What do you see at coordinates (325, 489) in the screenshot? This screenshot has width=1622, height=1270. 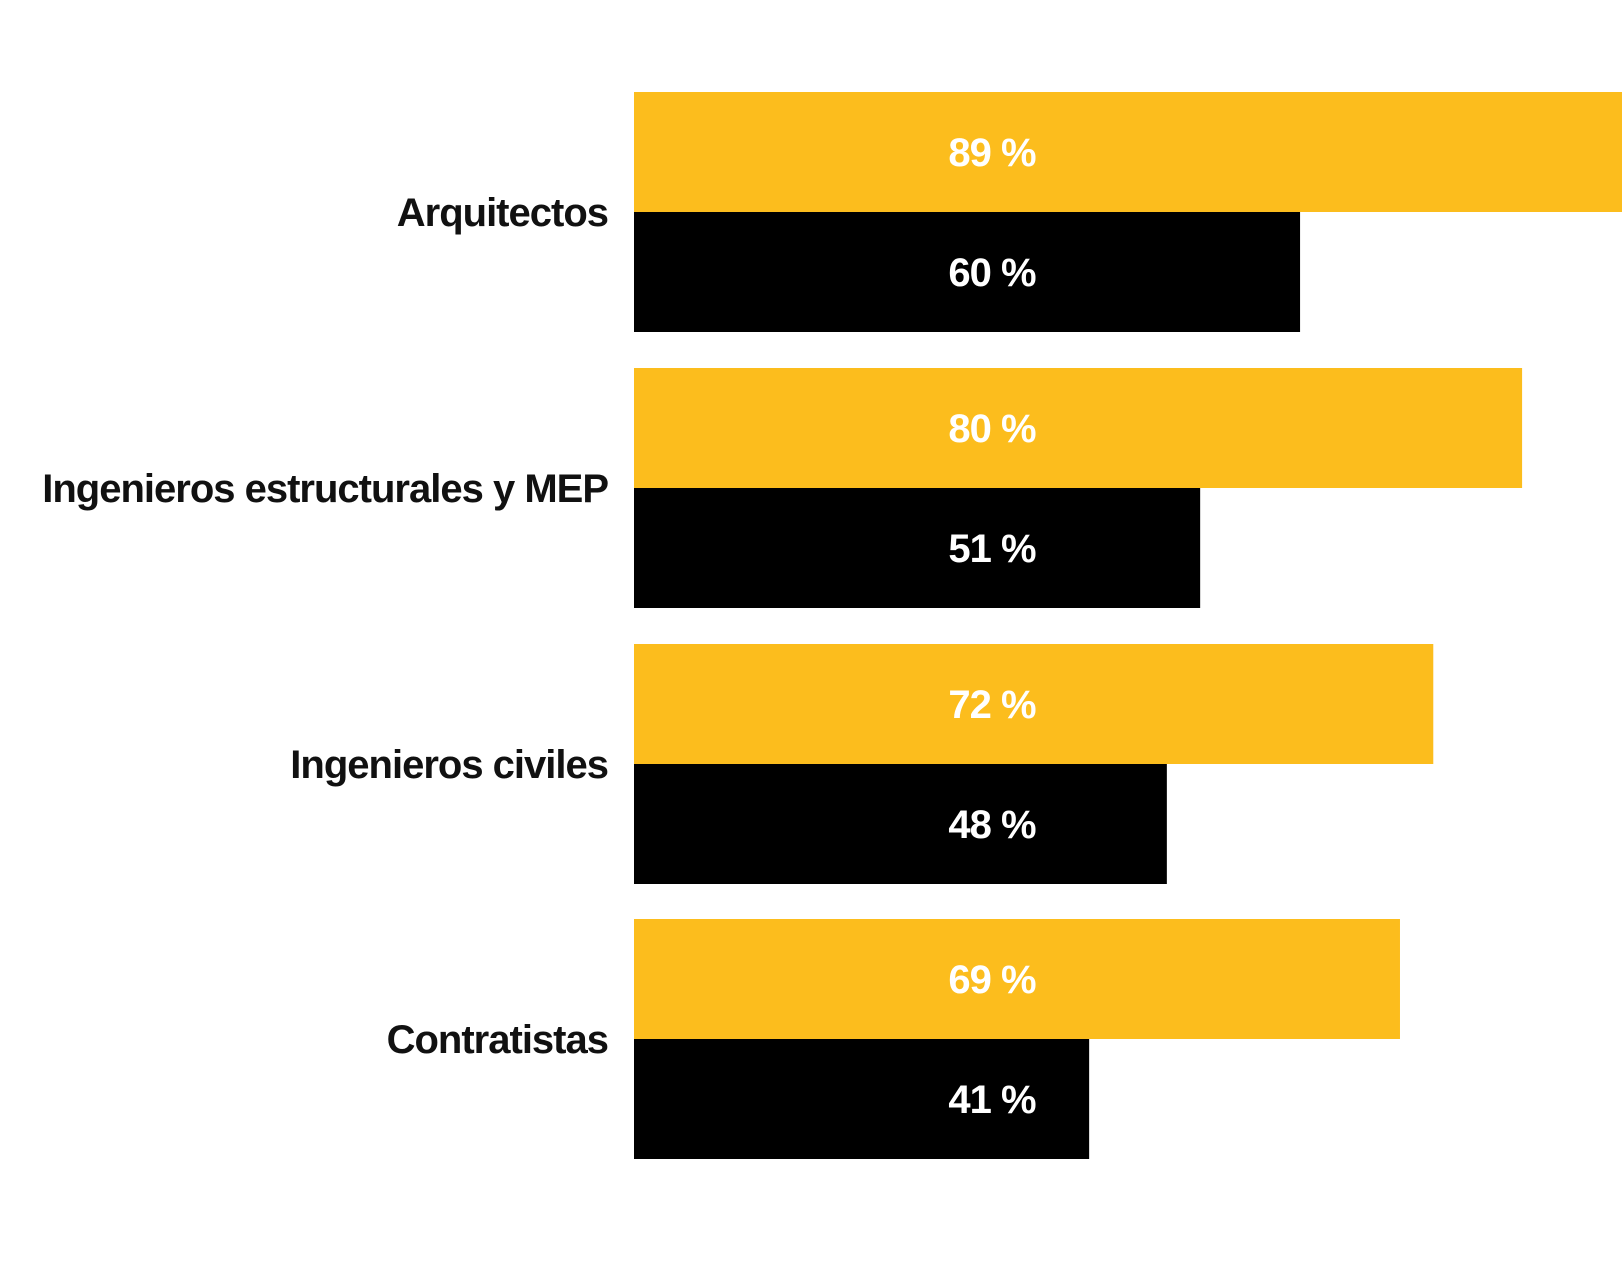 I see `category-label-1: Ingenieros estructurales y MEP` at bounding box center [325, 489].